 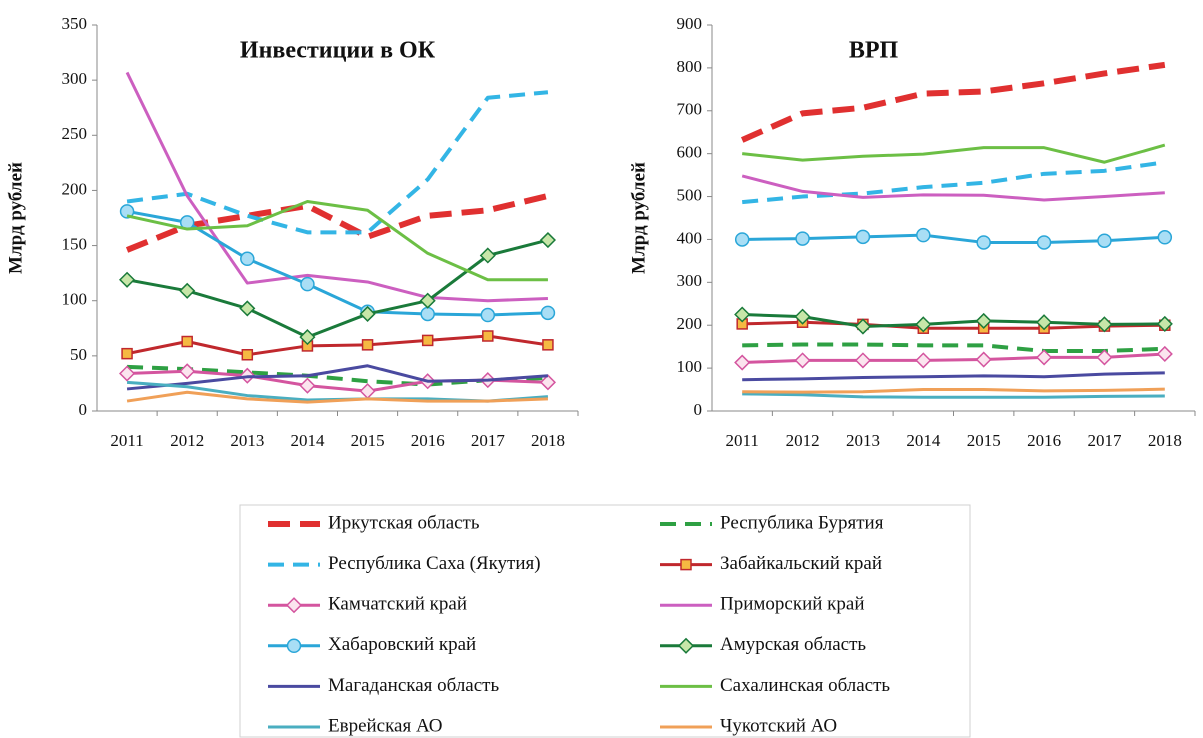 I want to click on y-tick-label: 400, so click(x=690, y=237).